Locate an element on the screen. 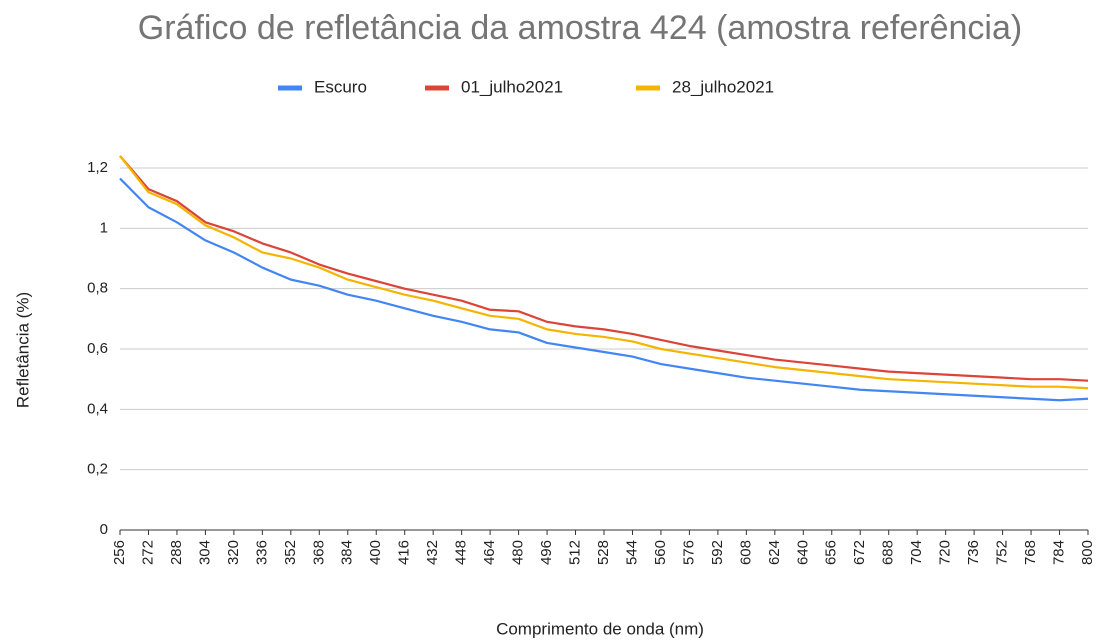 The image size is (1104, 642). x-tick-label: 448 is located at coordinates (461, 552).